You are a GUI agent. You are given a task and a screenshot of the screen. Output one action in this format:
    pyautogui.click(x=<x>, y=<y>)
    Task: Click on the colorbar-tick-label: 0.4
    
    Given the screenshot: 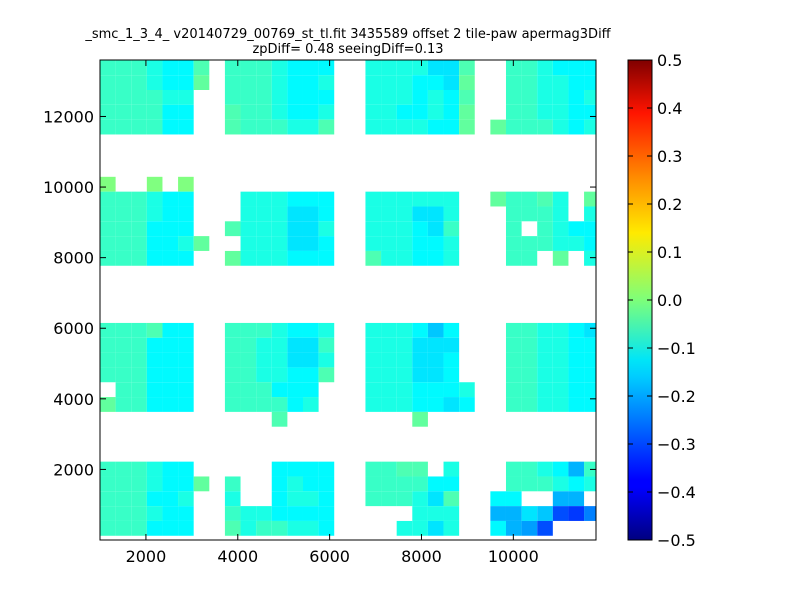 What is the action you would take?
    pyautogui.click(x=669, y=108)
    